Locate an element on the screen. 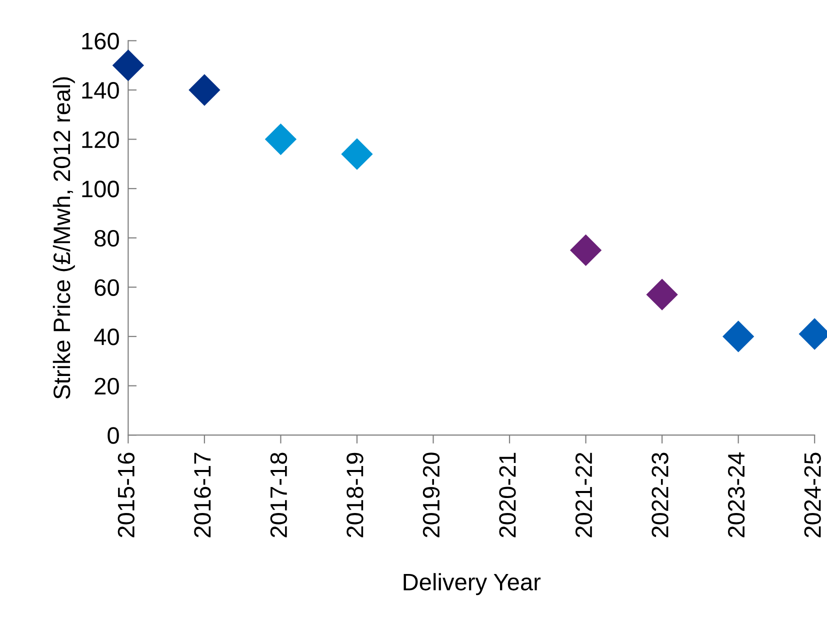 This screenshot has height=626, width=827. y-tick-label: 100 is located at coordinates (100, 189).